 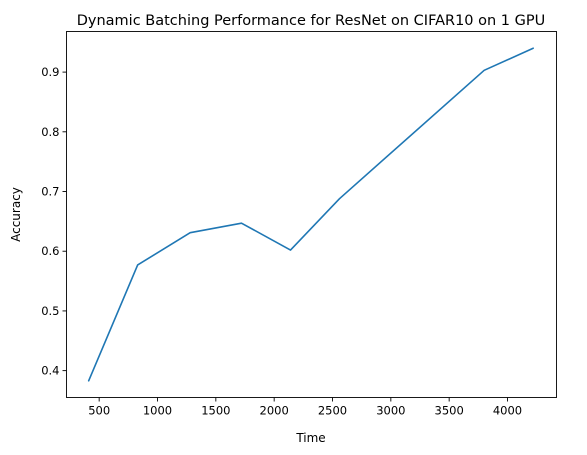 I want to click on x-tick-label: 3000, so click(x=390, y=411).